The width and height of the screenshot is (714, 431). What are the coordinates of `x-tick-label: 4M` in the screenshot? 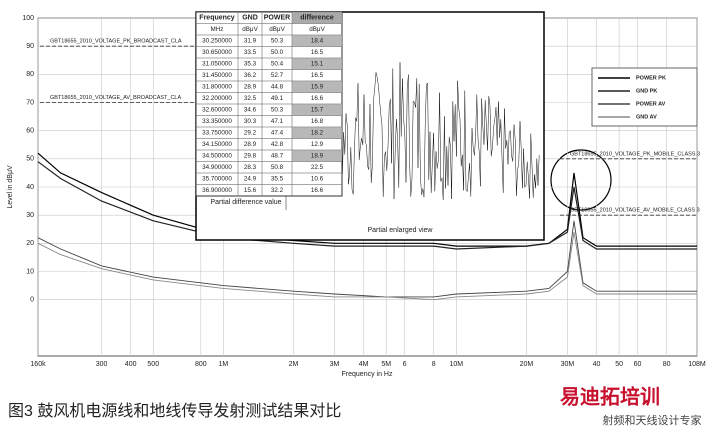 It's located at (364, 364).